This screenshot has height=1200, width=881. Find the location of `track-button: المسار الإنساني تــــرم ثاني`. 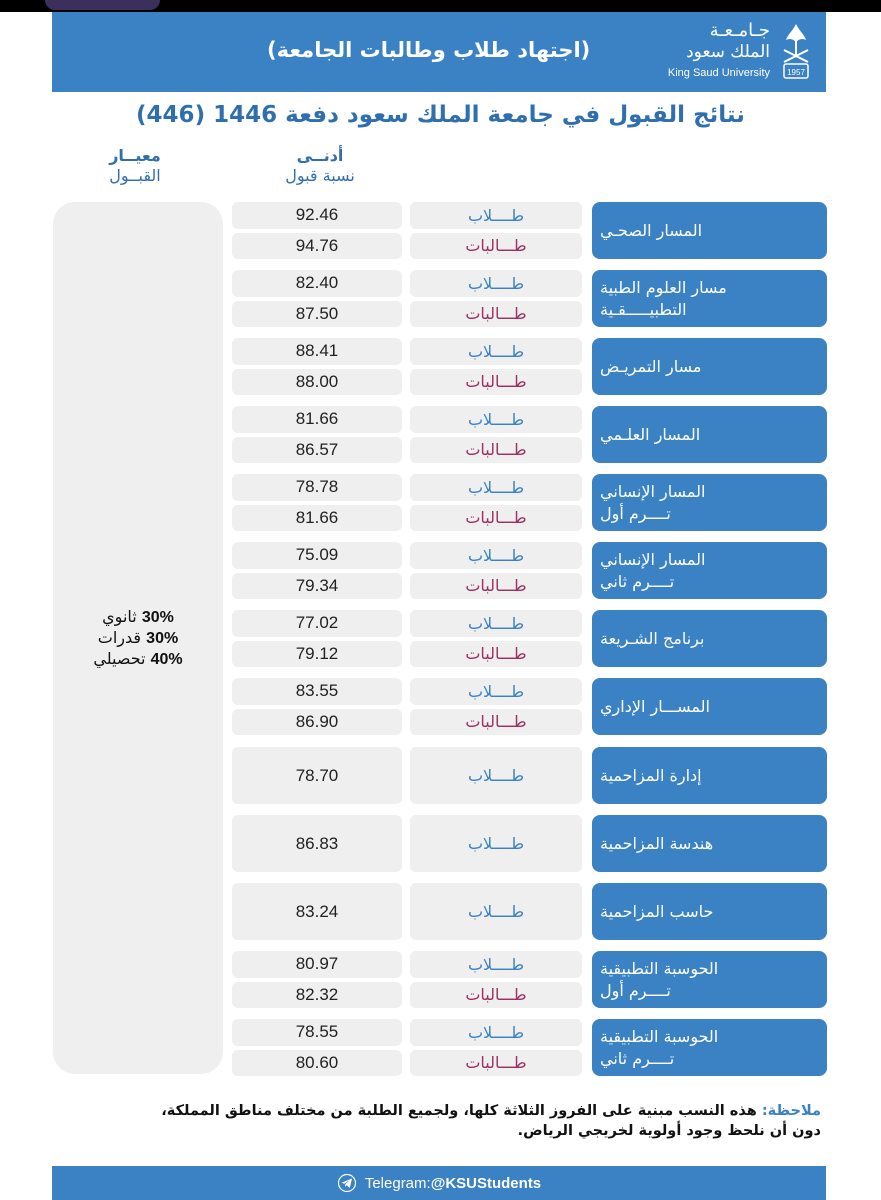

track-button: المسار الإنساني تــــرم ثاني is located at coordinates (709, 570).